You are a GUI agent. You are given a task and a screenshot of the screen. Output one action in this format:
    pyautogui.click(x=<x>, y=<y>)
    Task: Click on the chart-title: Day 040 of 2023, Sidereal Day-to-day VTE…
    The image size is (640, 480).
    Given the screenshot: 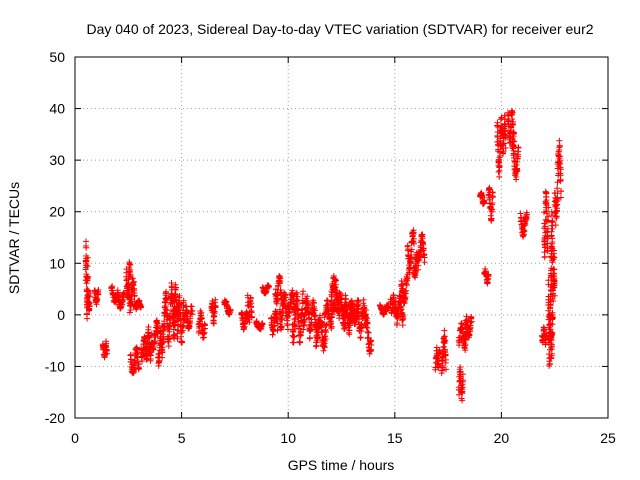 What is the action you would take?
    pyautogui.click(x=339, y=29)
    